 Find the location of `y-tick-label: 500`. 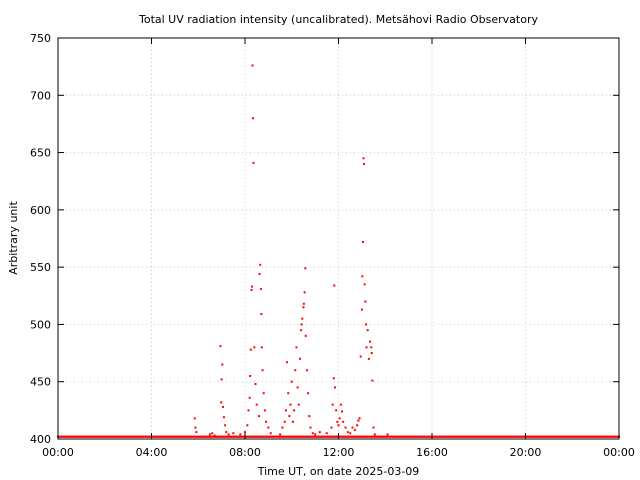

y-tick-label: 500 is located at coordinates (40, 324).